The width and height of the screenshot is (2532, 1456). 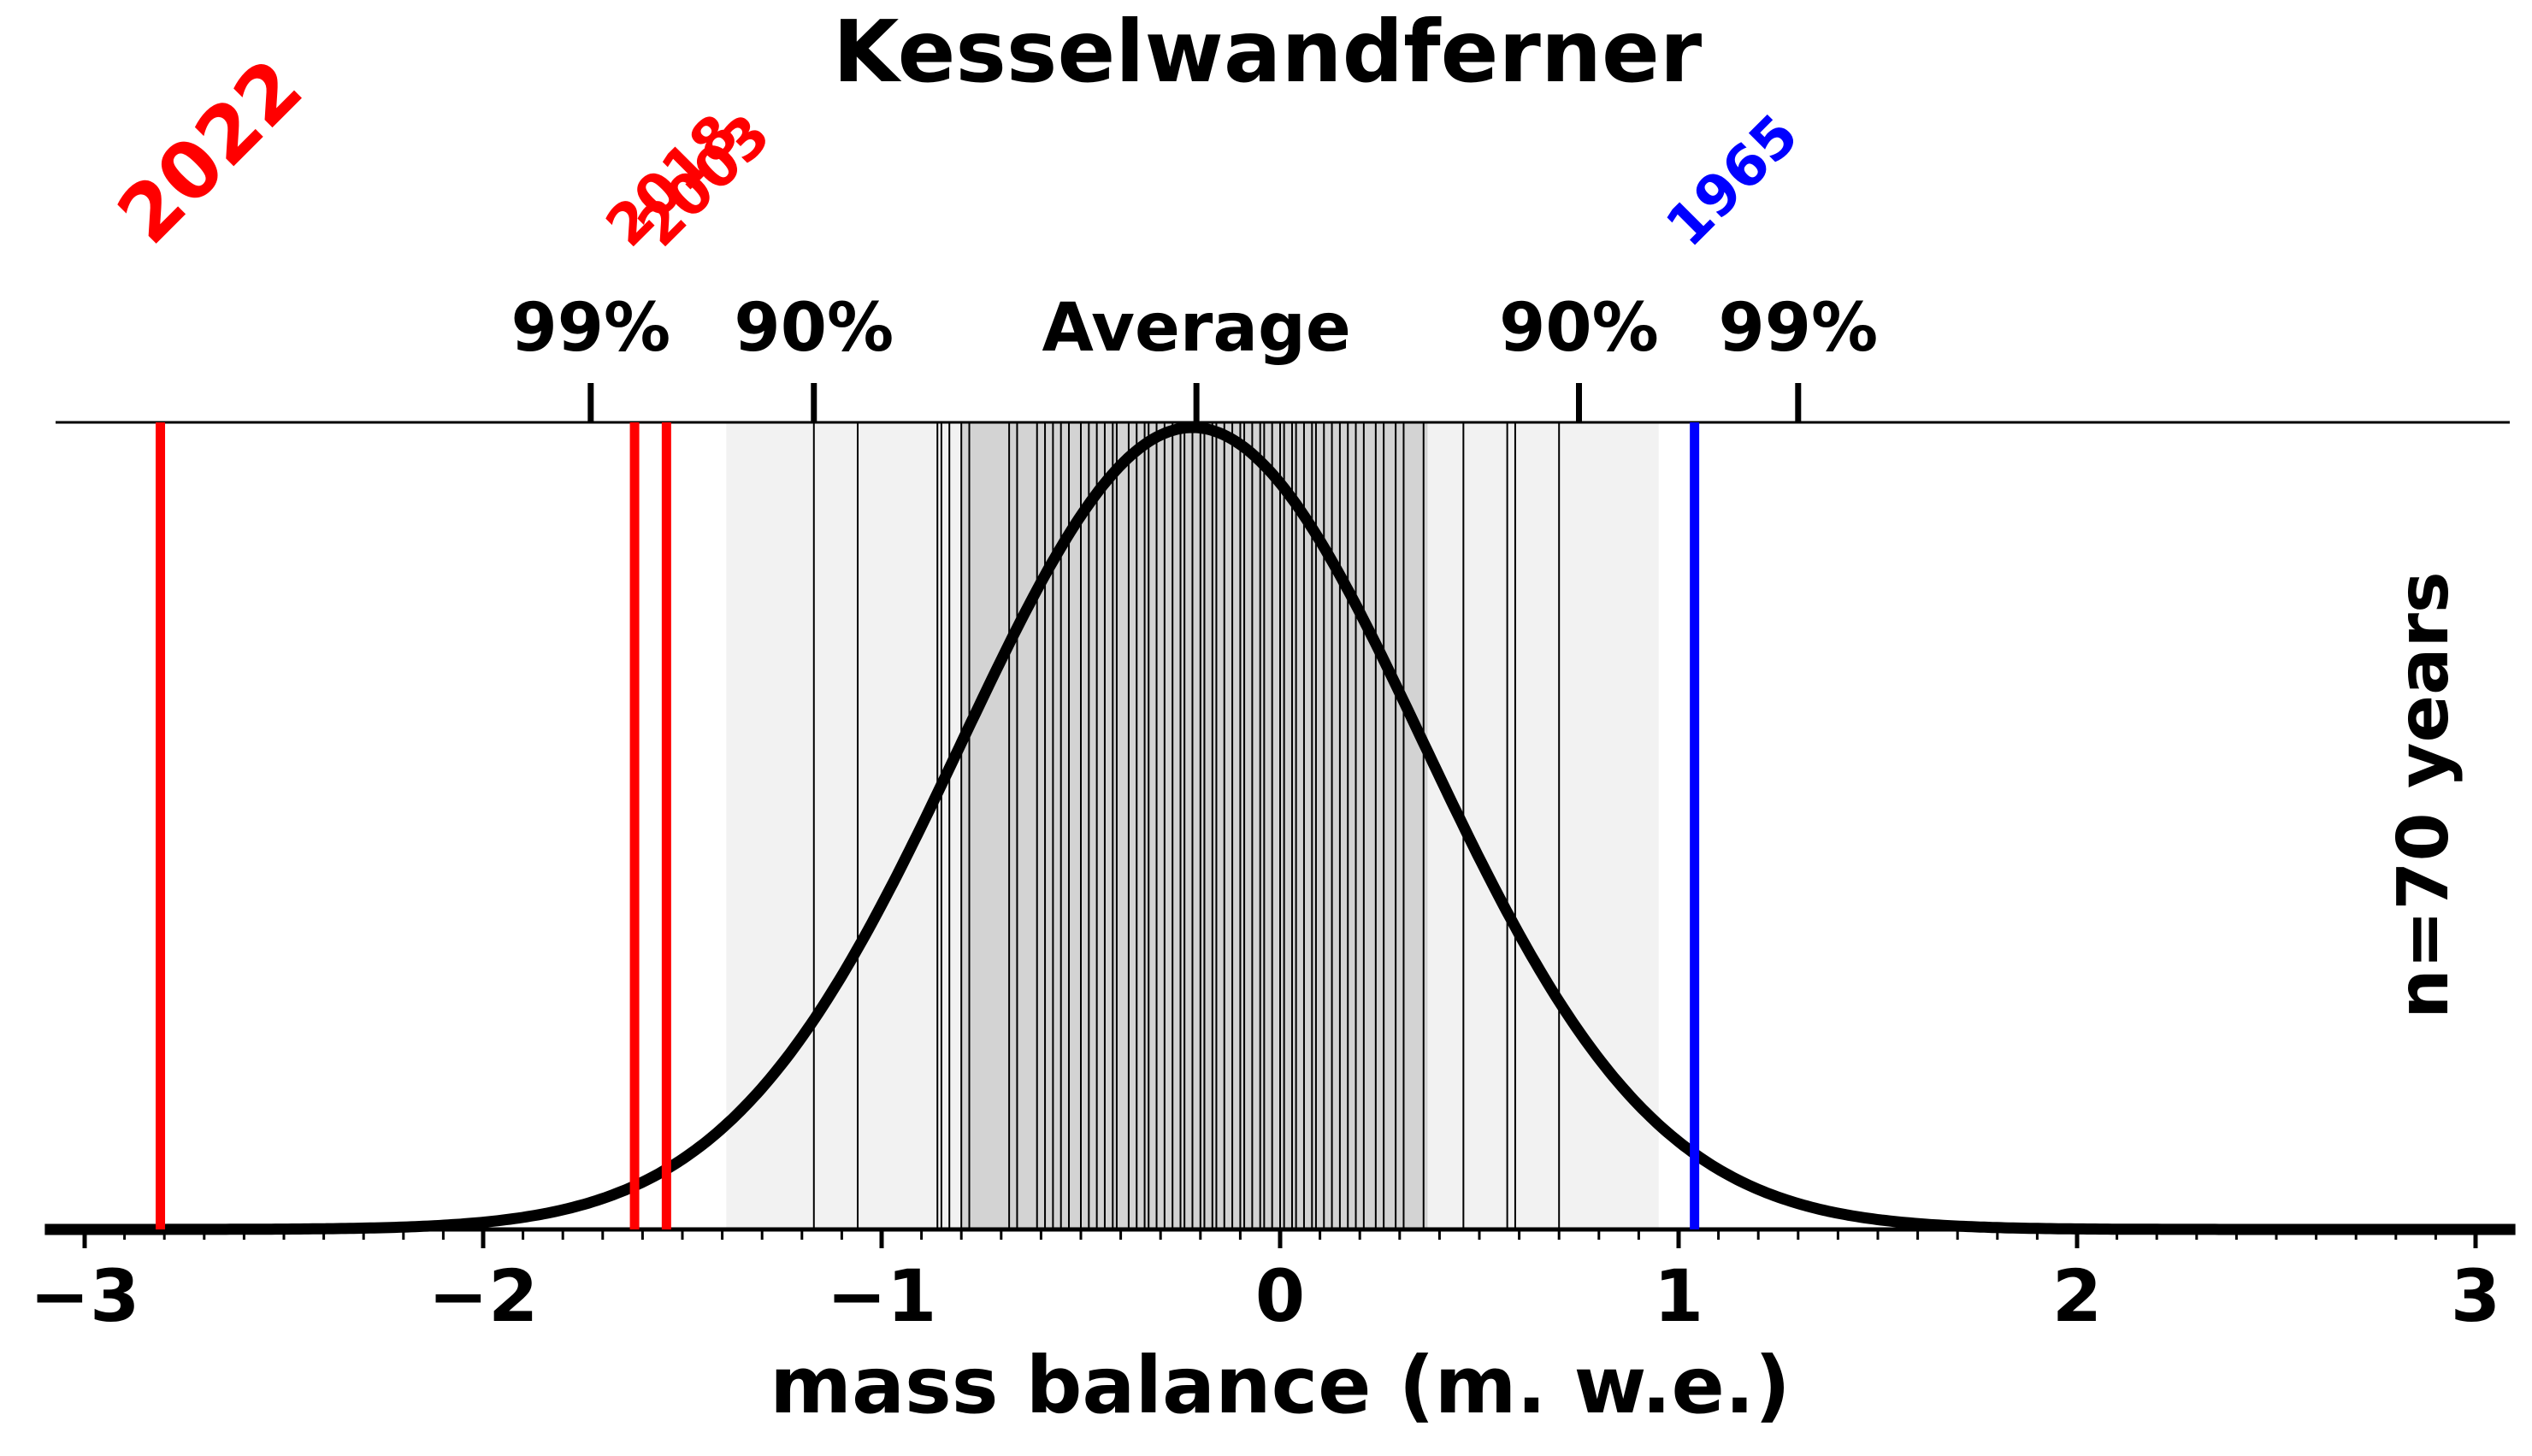 What do you see at coordinates (1196, 328) in the screenshot?
I see `percentile-label-2: Average` at bounding box center [1196, 328].